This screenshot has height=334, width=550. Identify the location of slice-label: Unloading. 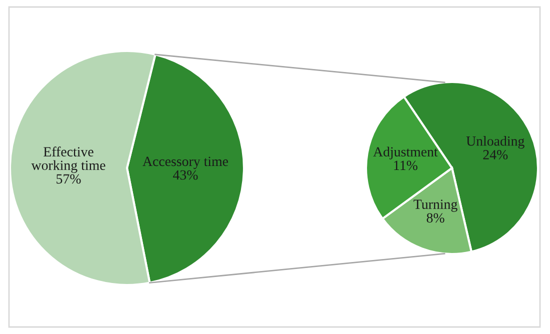
(495, 142).